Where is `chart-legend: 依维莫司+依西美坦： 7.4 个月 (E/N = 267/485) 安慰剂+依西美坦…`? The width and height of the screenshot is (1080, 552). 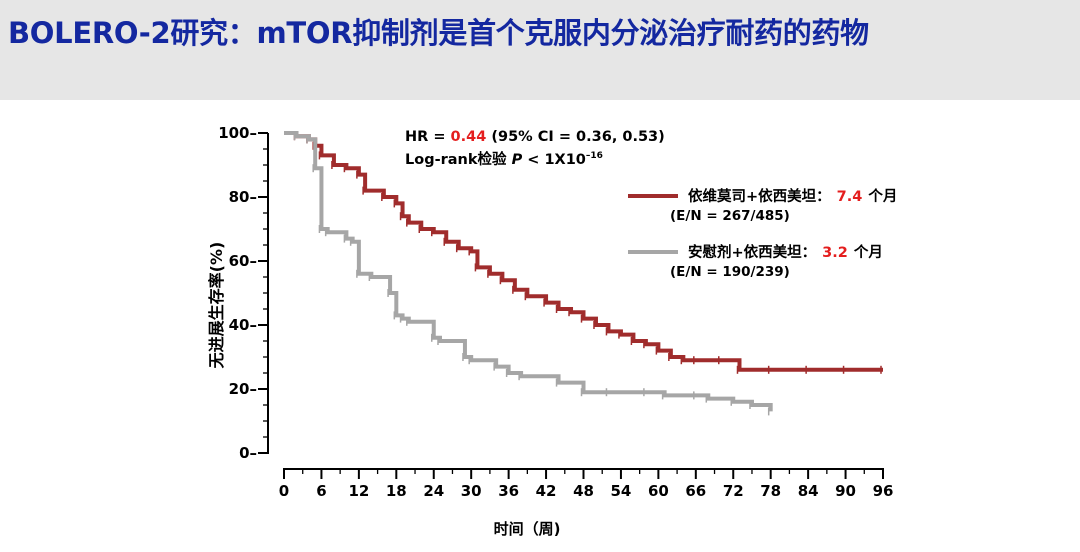 chart-legend: 依维莫司+依西美坦： 7.4 个月 (E/N = 267/485) 安慰剂+依西美坦… is located at coordinates (762, 233).